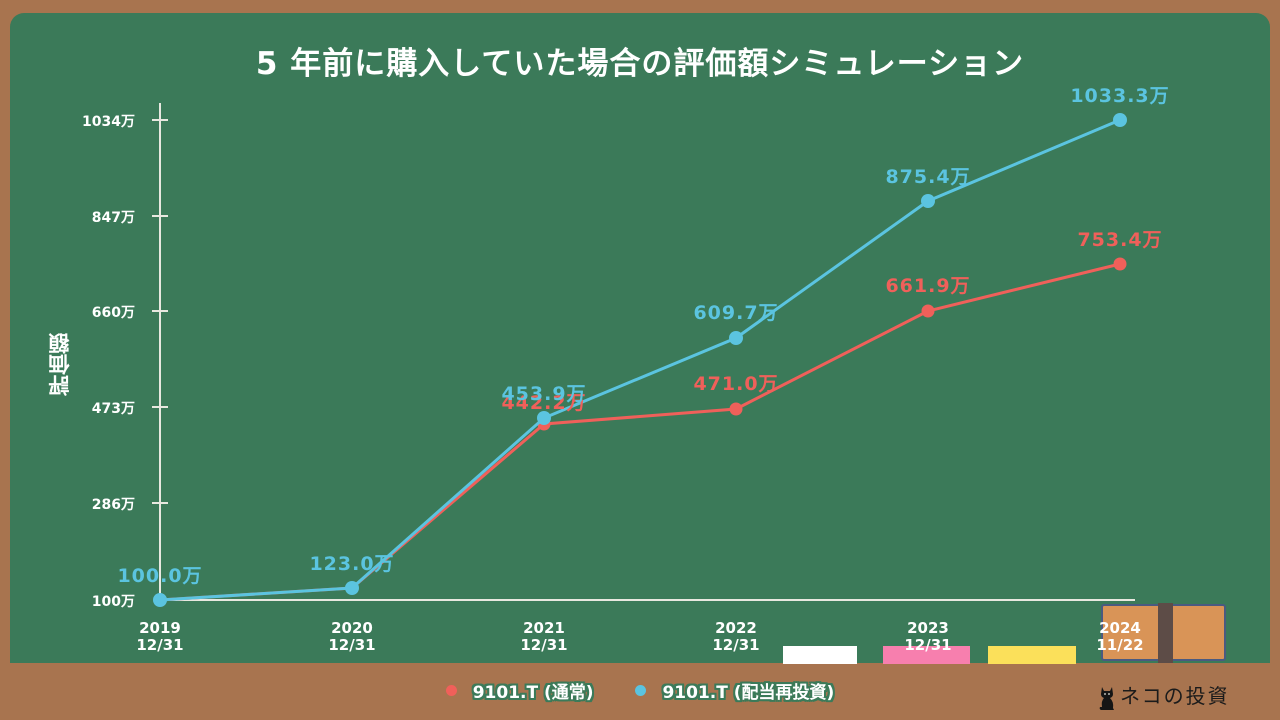  What do you see at coordinates (640, 64) in the screenshot?
I see `chart-title: 5 年前に購入していた場合の評価額シミュレーション` at bounding box center [640, 64].